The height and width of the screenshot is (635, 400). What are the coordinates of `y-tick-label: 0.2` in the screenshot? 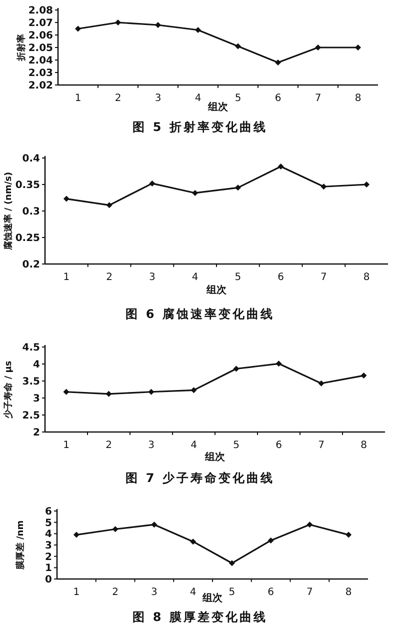 It's located at (31, 265).